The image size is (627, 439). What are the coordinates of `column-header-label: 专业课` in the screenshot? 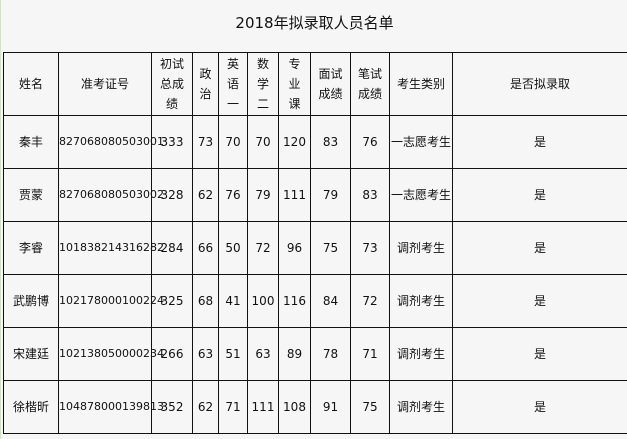 It's located at (294, 84).